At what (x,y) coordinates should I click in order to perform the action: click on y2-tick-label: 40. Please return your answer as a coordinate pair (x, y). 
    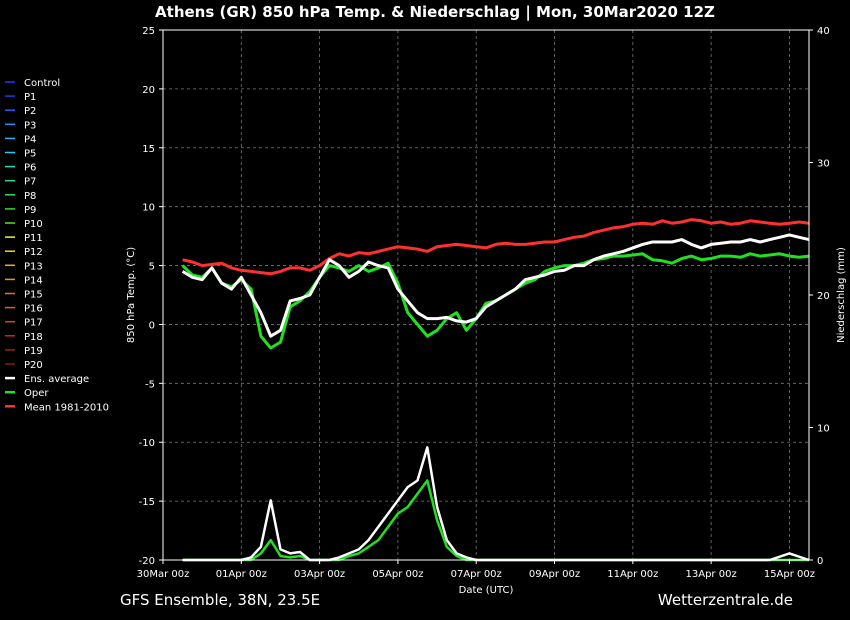
    Looking at the image, I should click on (823, 31).